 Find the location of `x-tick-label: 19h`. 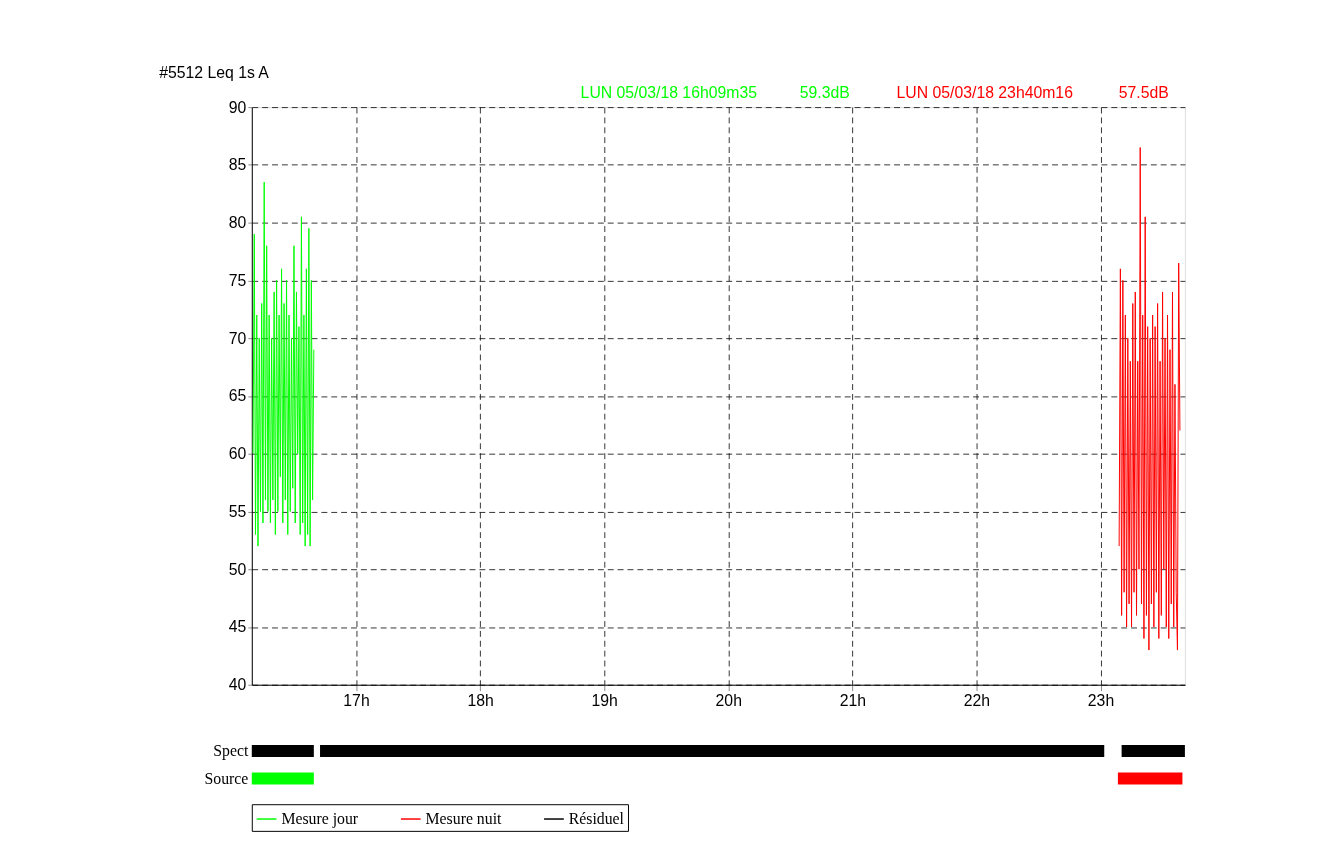

x-tick-label: 19h is located at coordinates (604, 700).